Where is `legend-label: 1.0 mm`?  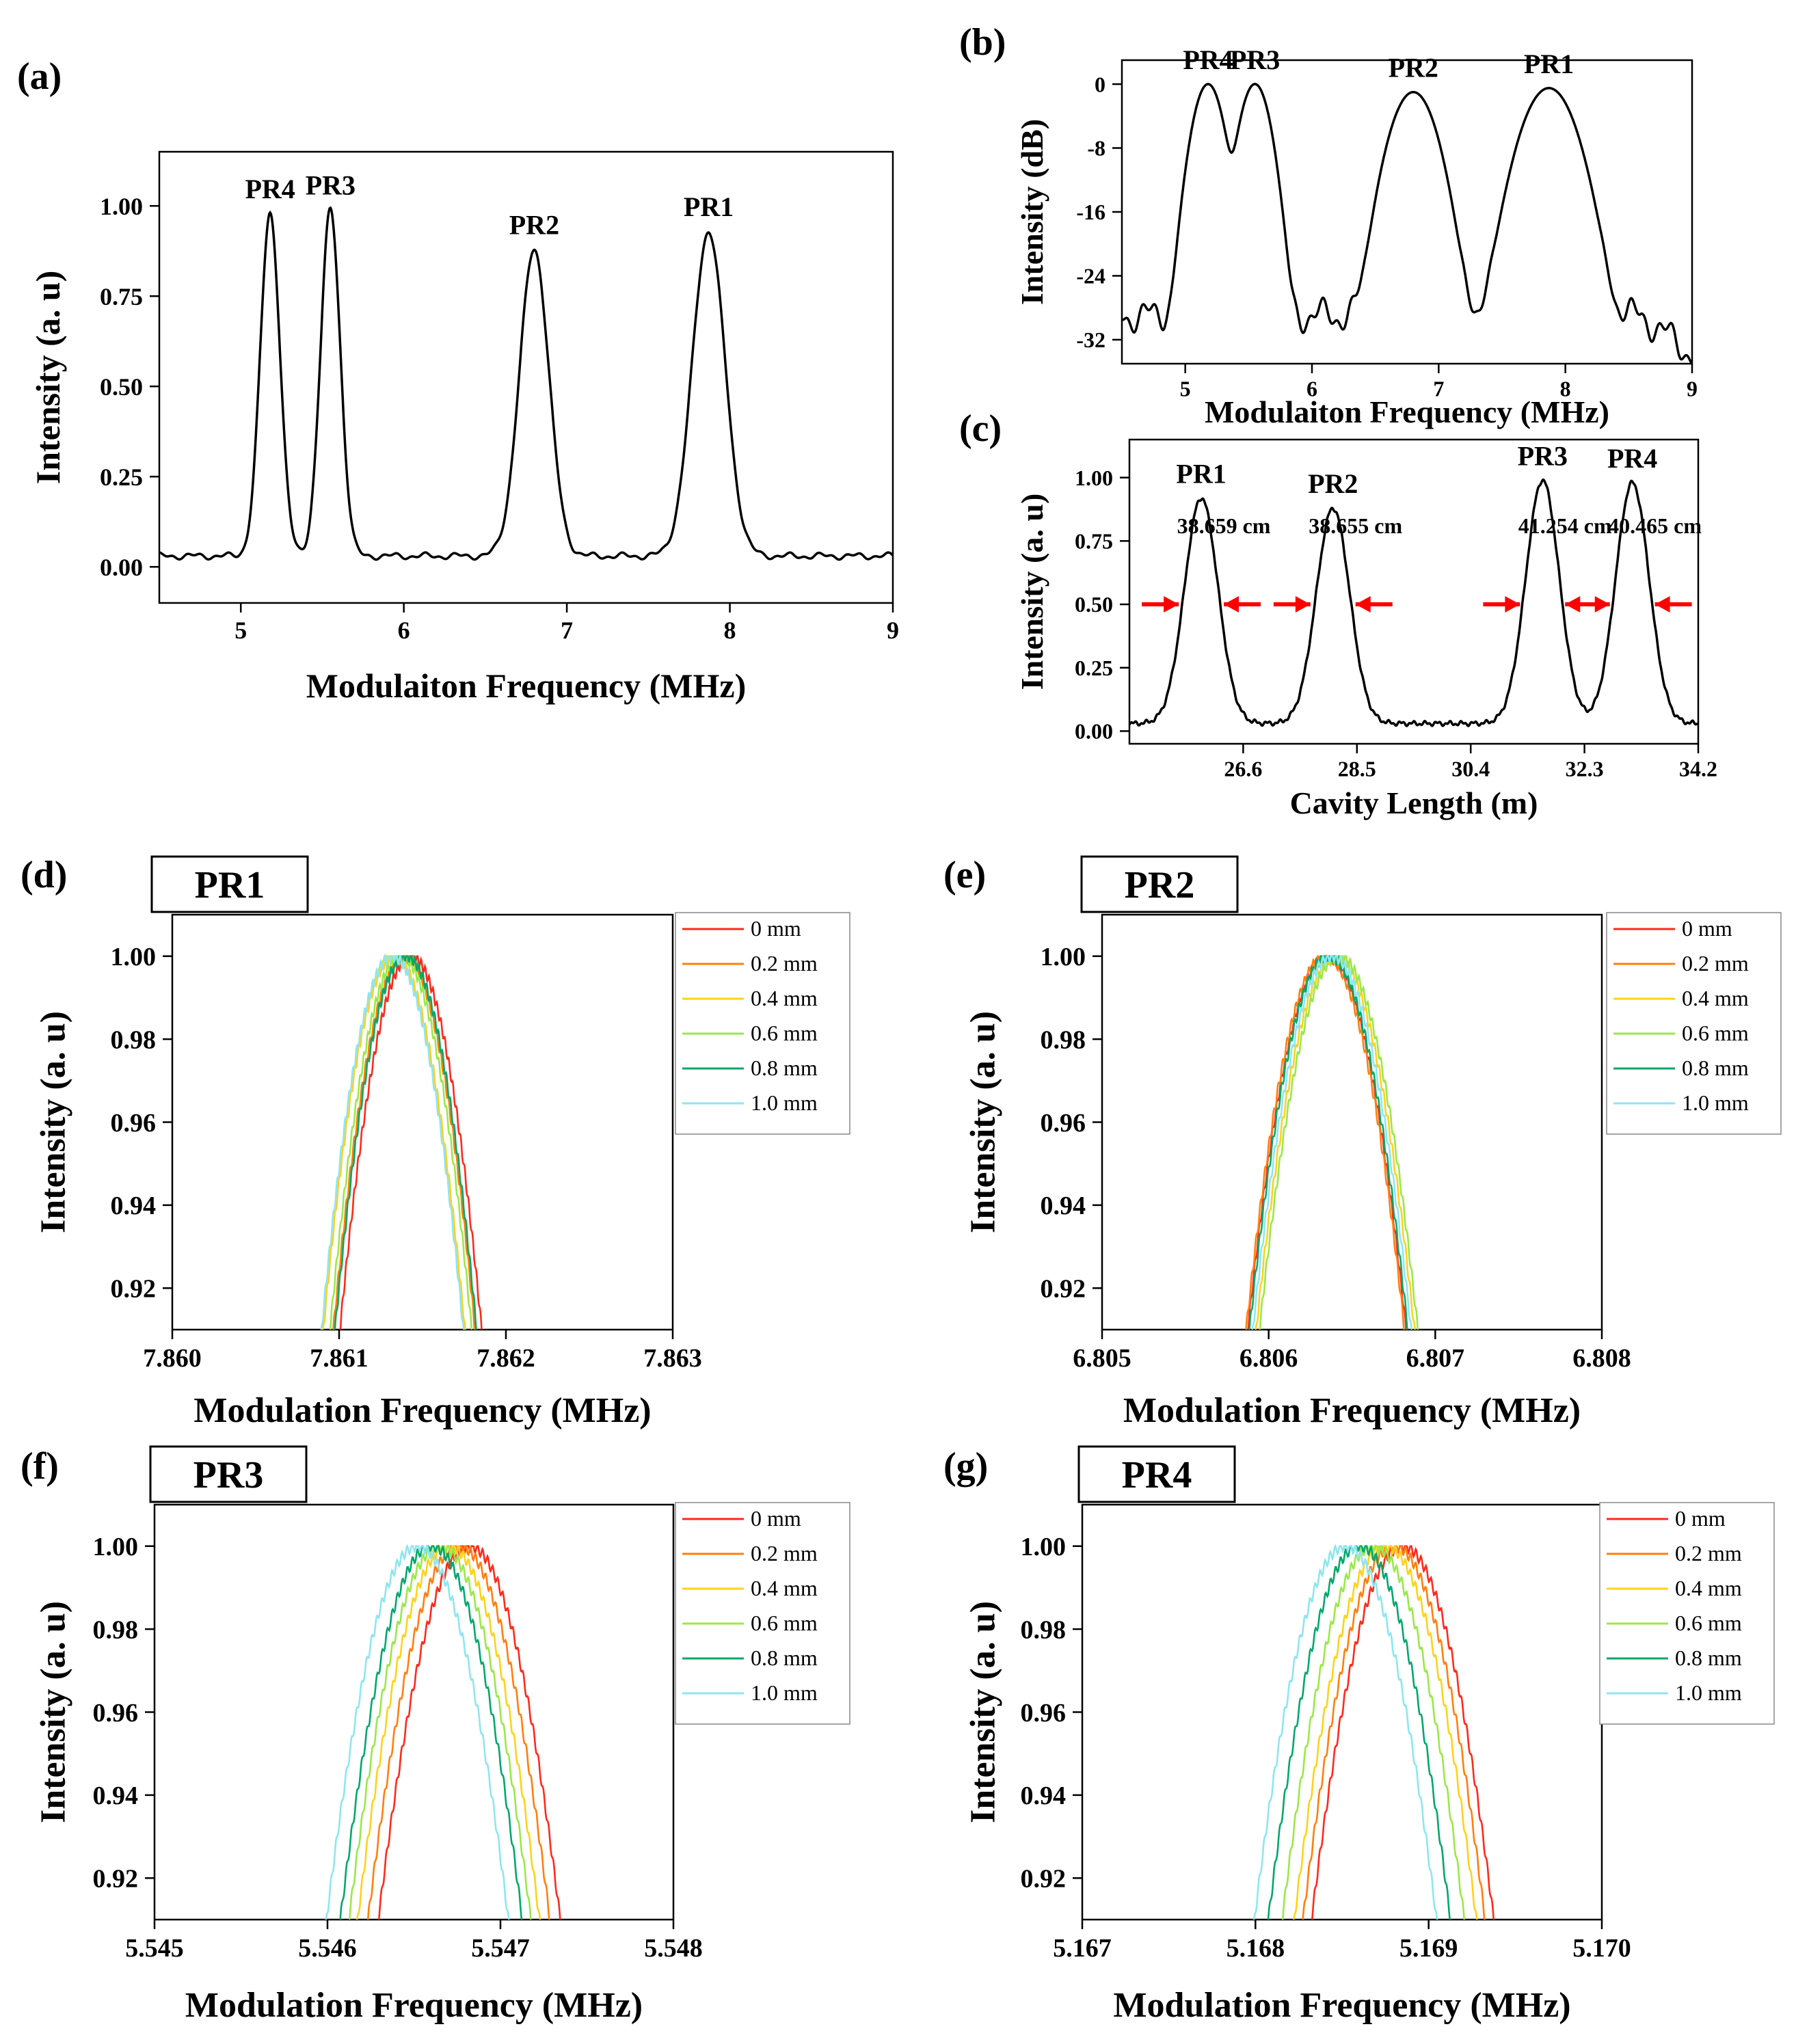
legend-label: 1.0 mm is located at coordinates (784, 1692).